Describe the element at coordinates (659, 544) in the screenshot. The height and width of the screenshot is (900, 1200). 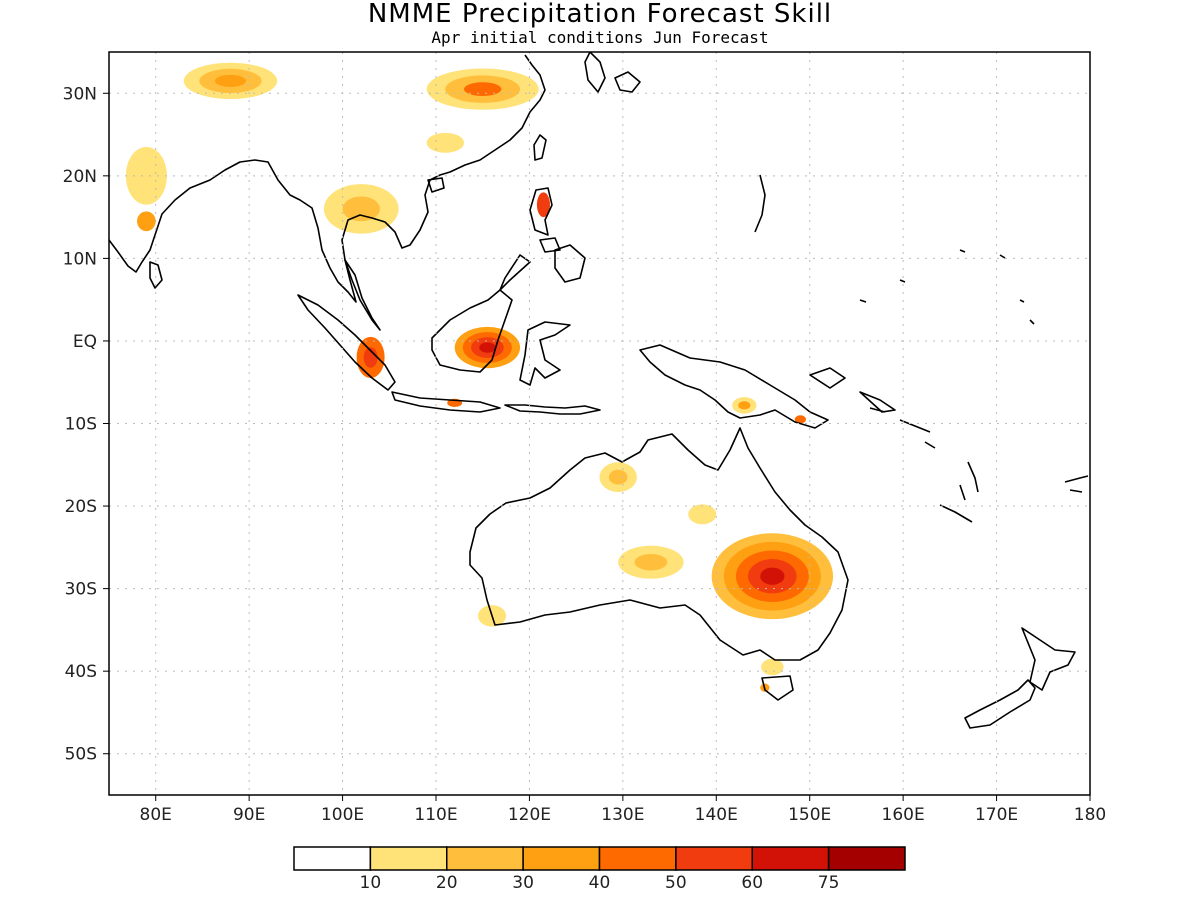
I see `coastline-australia` at that location.